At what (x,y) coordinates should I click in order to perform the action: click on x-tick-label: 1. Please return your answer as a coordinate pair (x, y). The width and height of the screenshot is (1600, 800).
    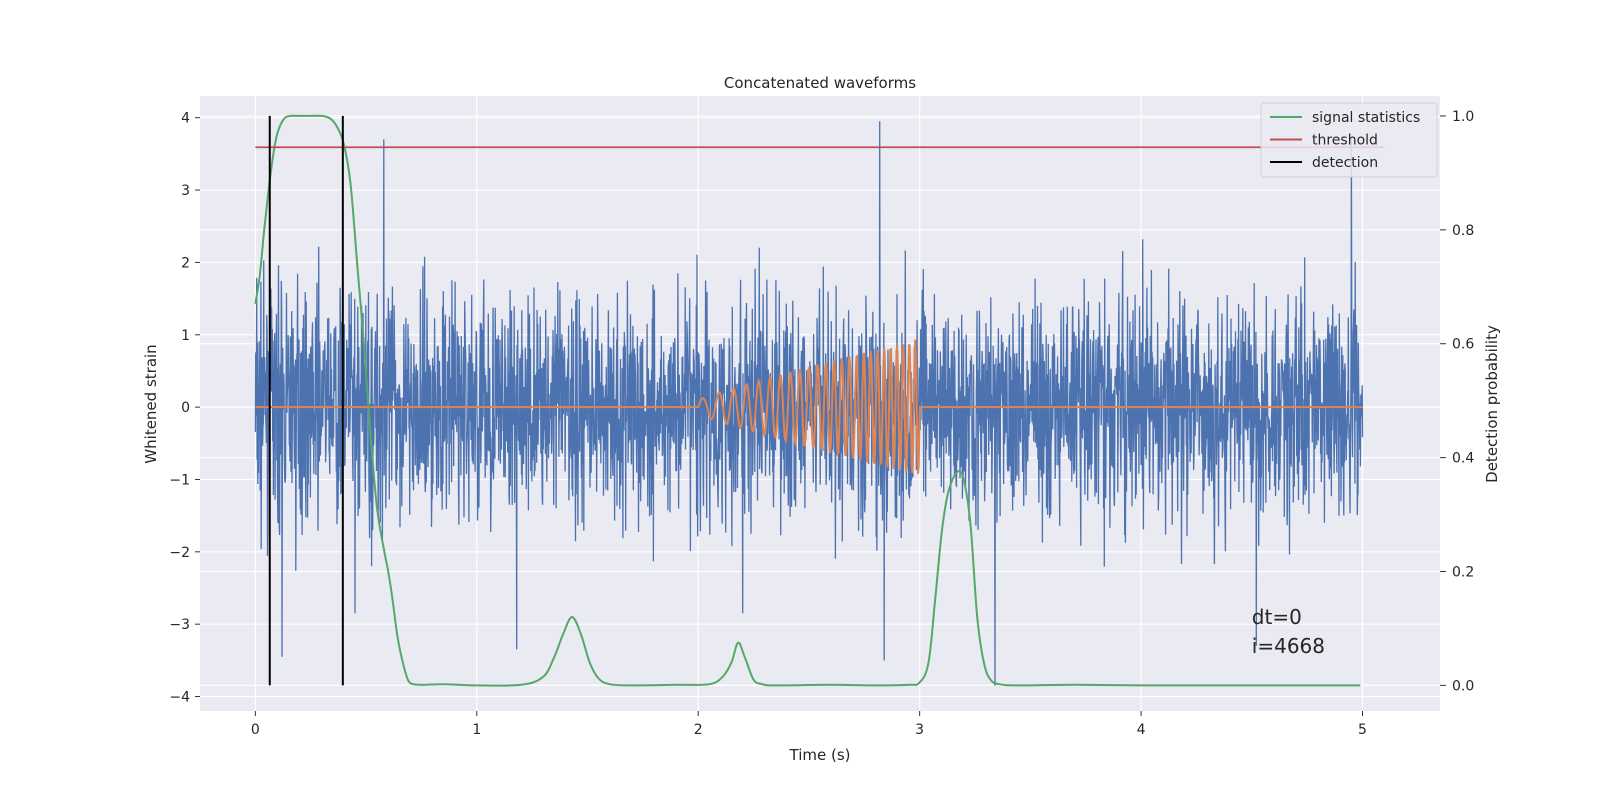
    Looking at the image, I should click on (476, 730).